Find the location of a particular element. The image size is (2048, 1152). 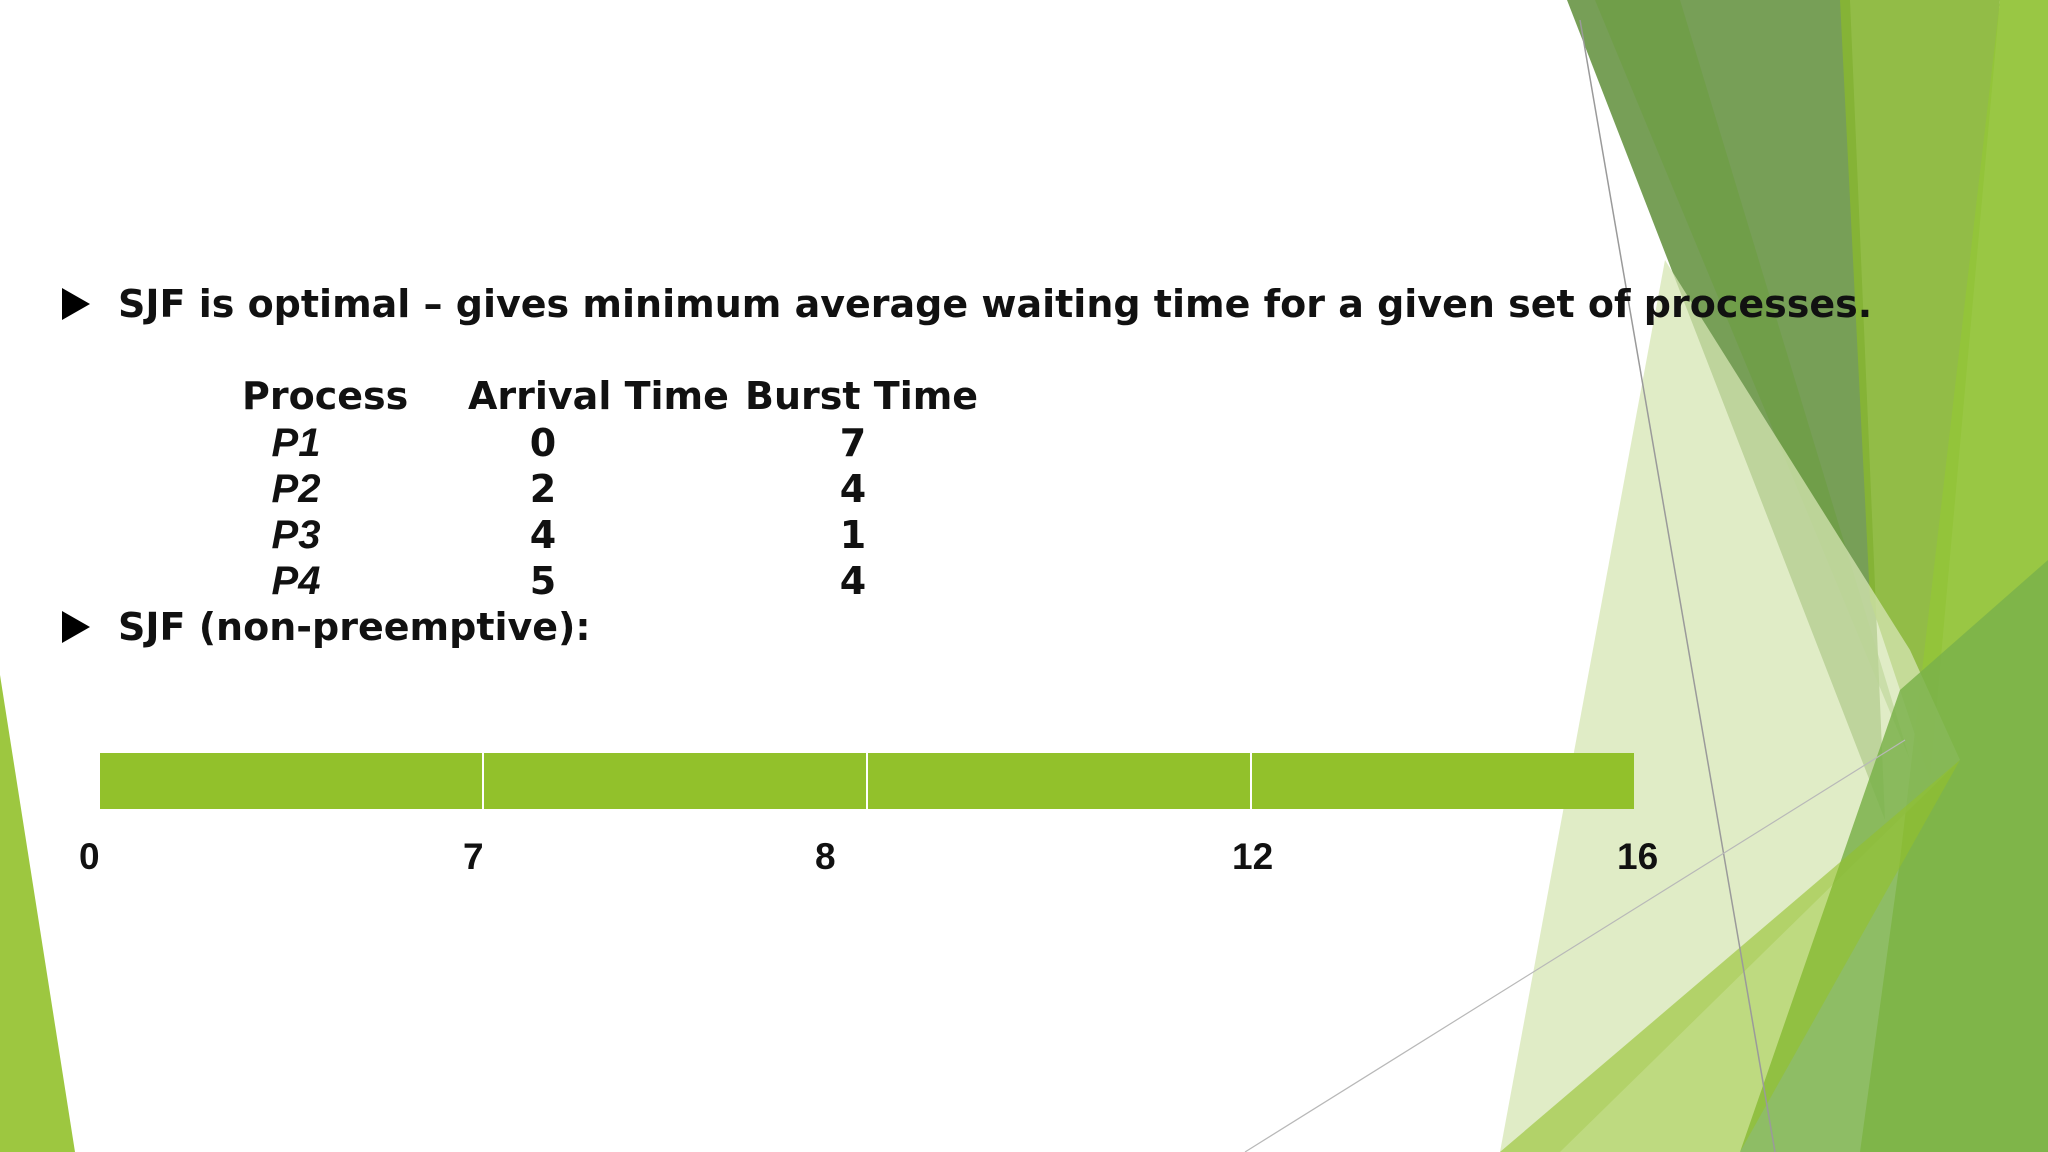

row-process: P2 is located at coordinates (296, 489).